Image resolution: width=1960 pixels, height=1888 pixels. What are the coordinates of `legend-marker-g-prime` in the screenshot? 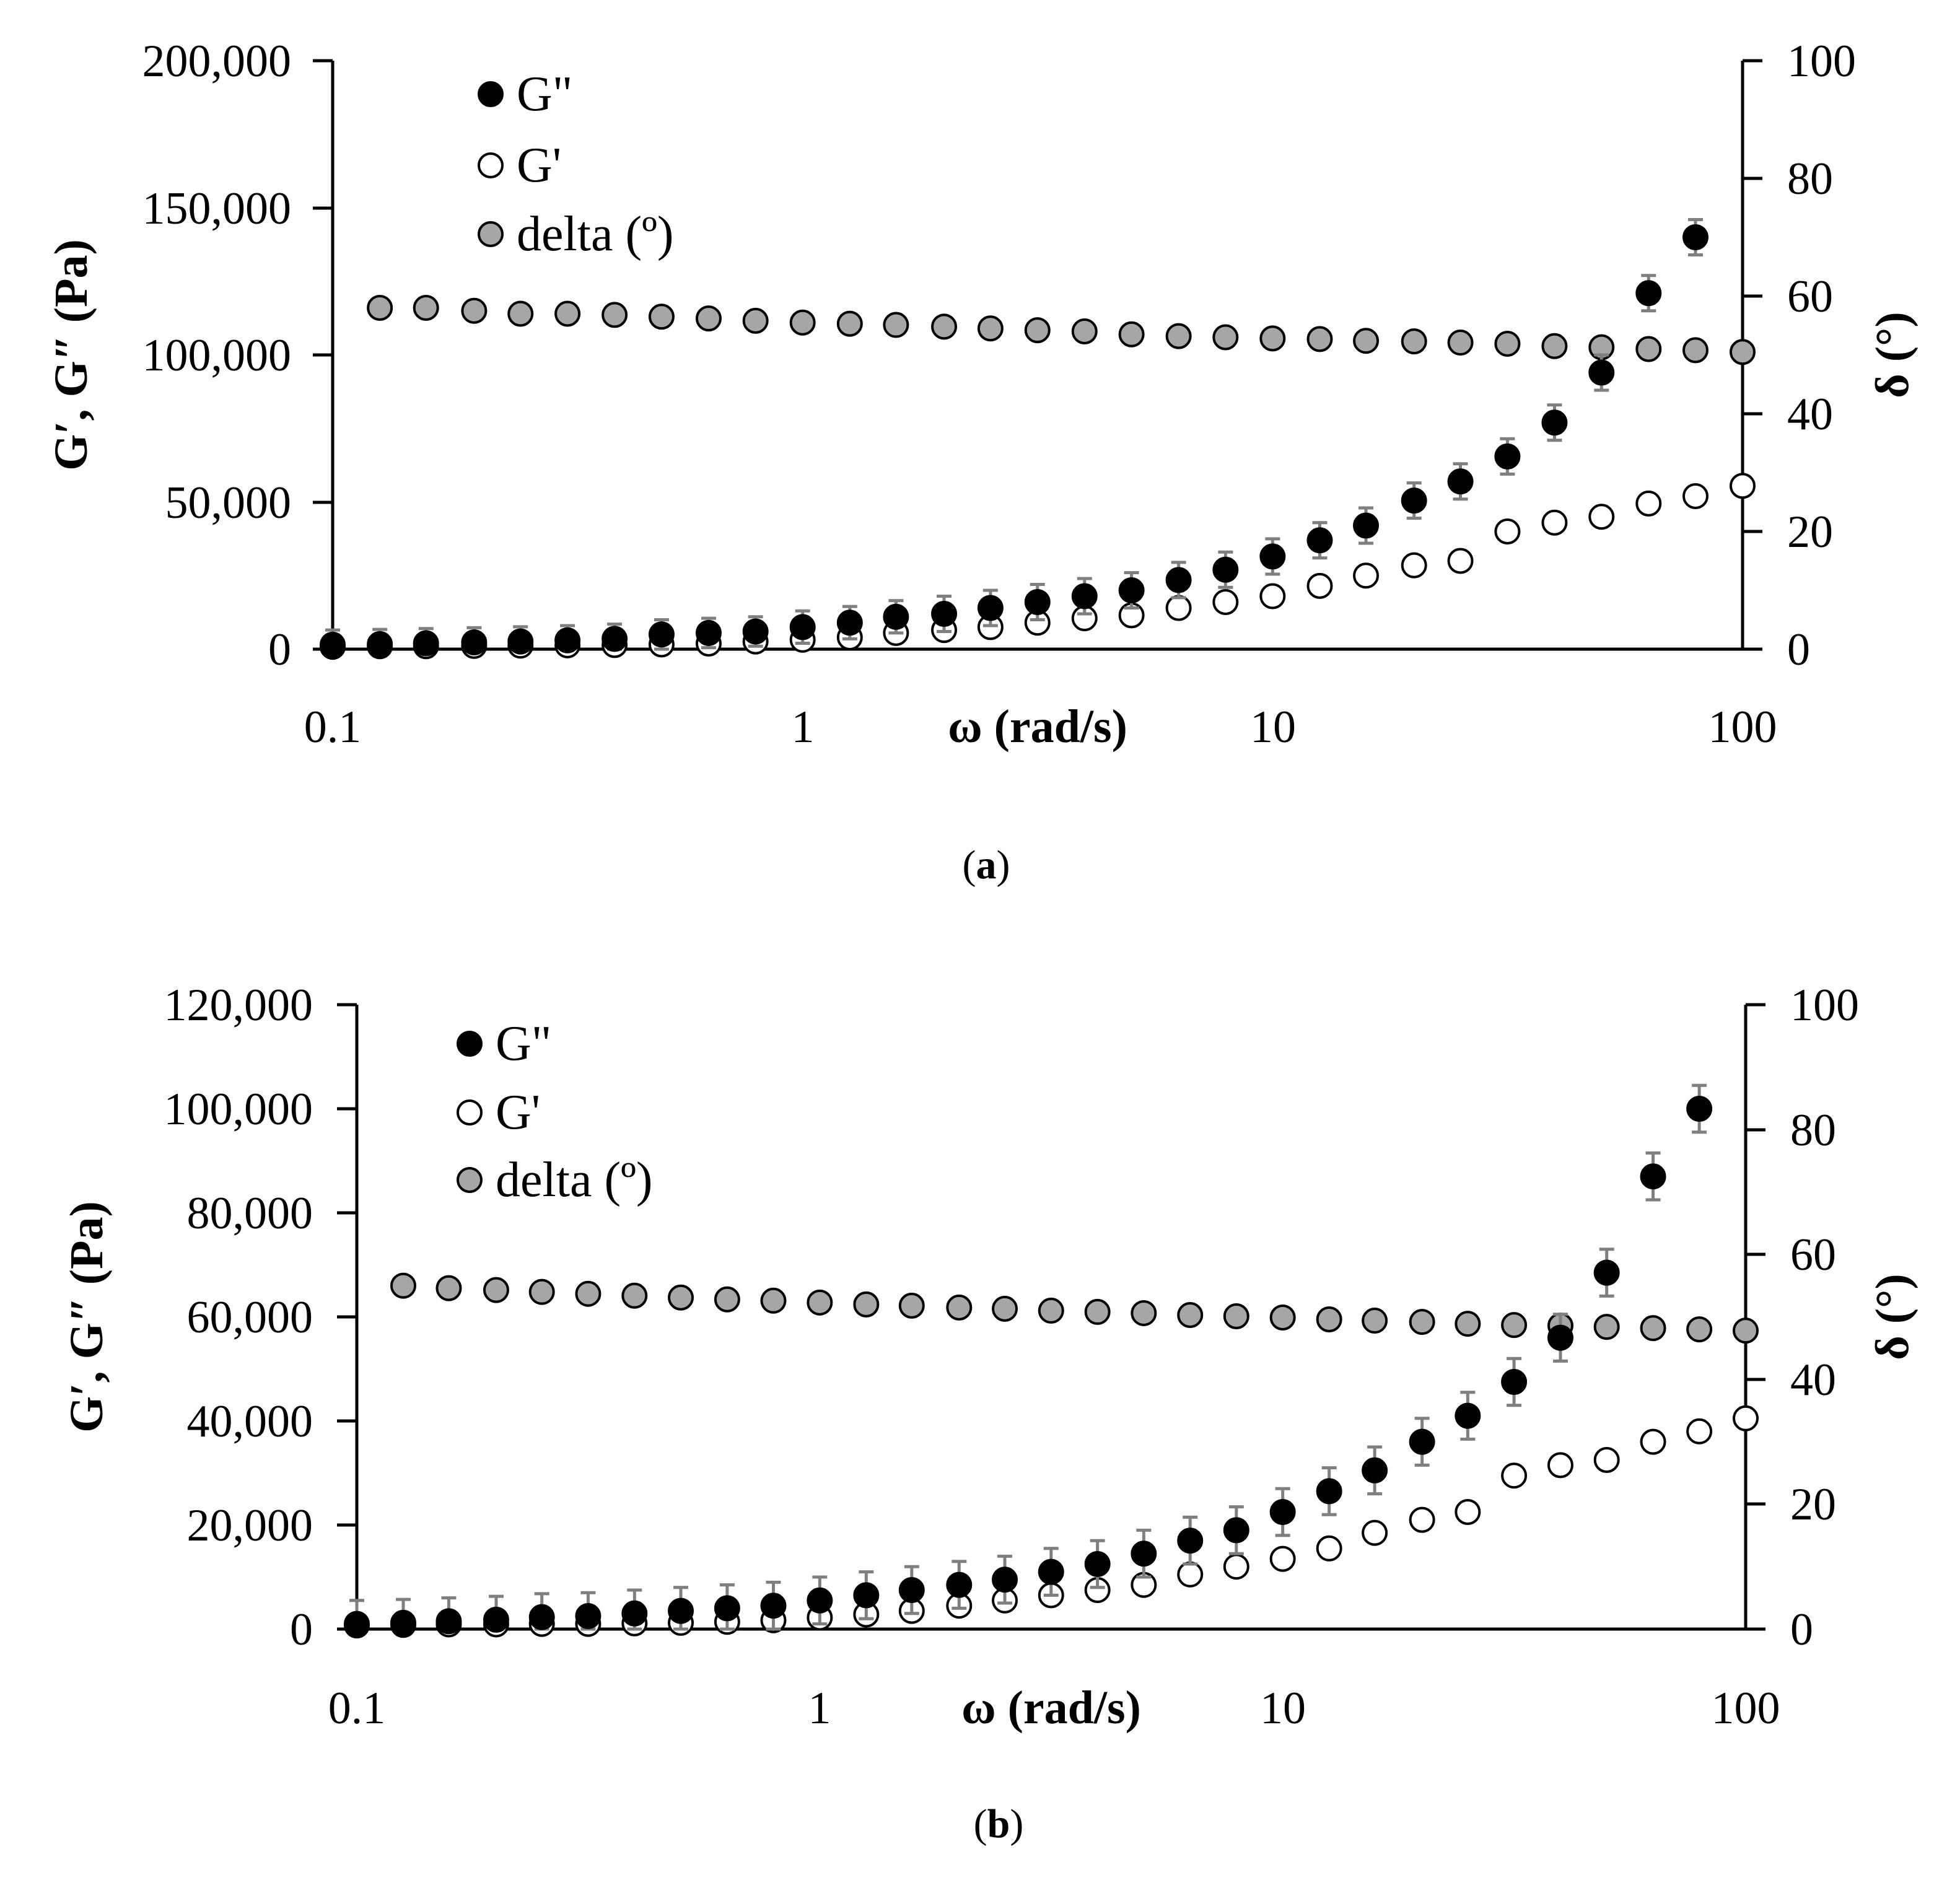 It's located at (470, 1112).